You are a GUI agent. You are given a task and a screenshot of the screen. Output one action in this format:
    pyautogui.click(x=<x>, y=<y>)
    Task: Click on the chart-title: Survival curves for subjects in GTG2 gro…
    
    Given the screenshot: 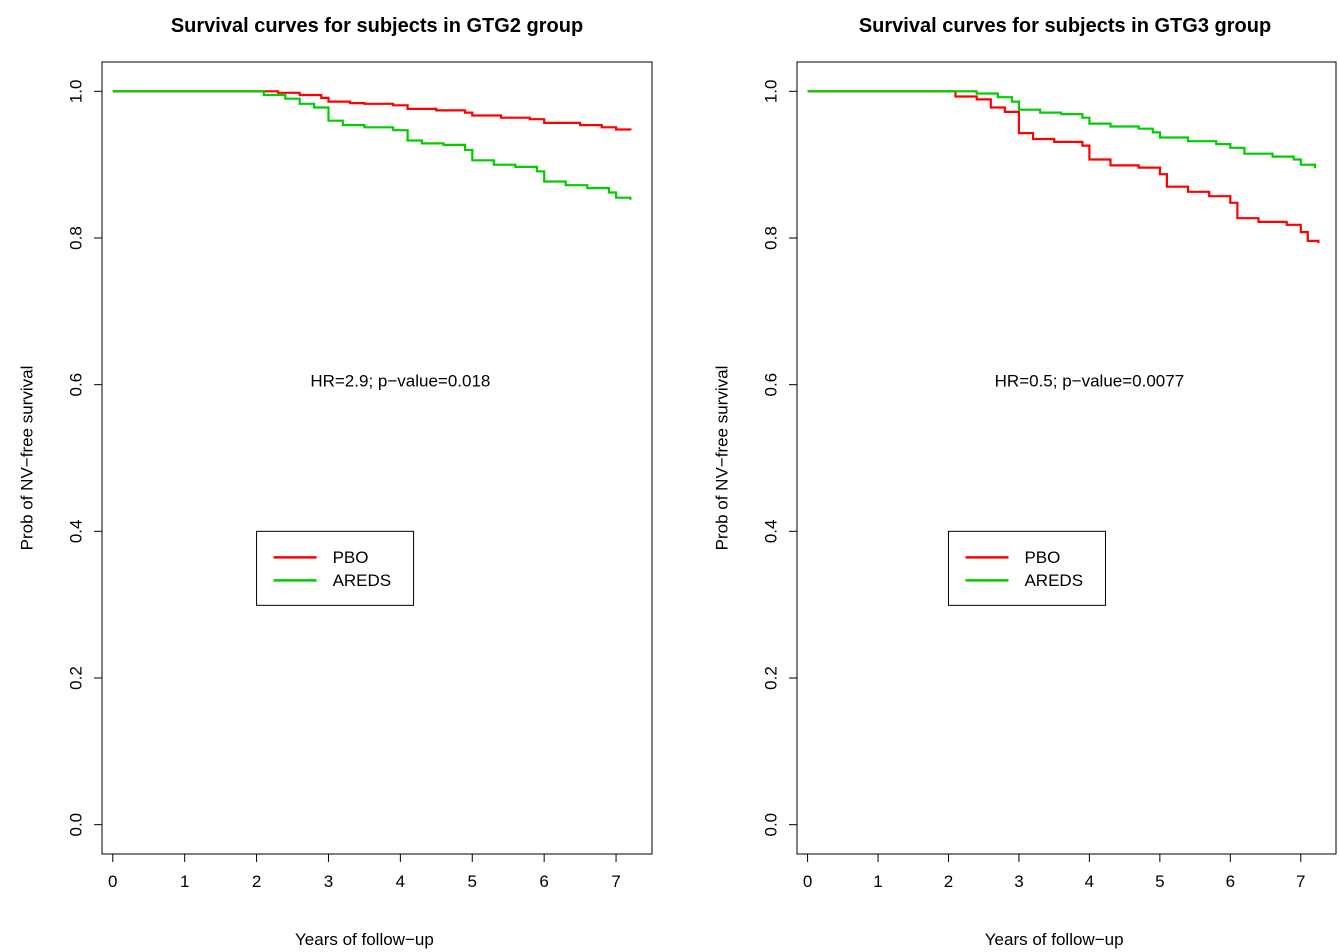 What is the action you would take?
    pyautogui.click(x=377, y=26)
    